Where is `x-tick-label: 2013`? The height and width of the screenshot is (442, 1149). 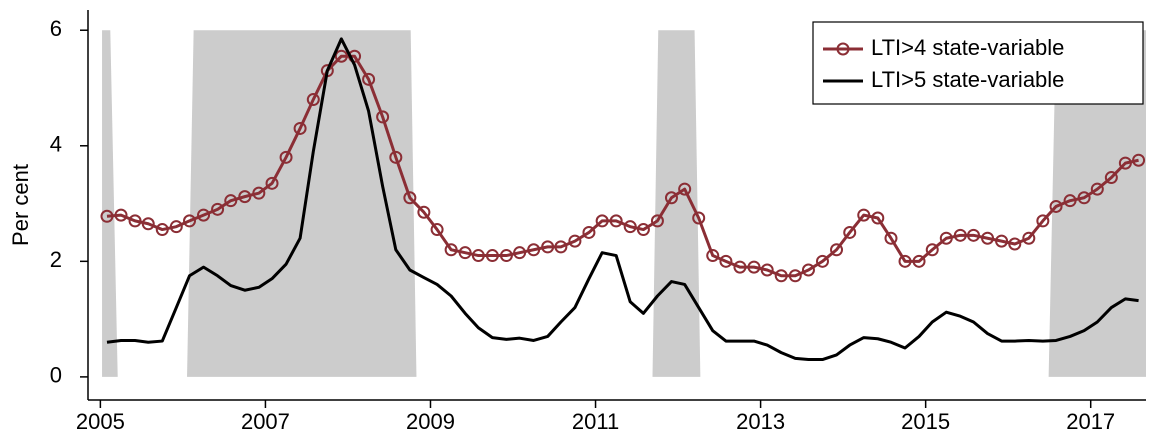 x-tick-label: 2013 is located at coordinates (760, 421).